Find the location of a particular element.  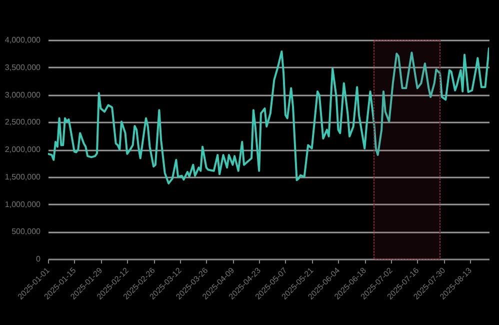

y-tick-label: 0 is located at coordinates (39, 259).